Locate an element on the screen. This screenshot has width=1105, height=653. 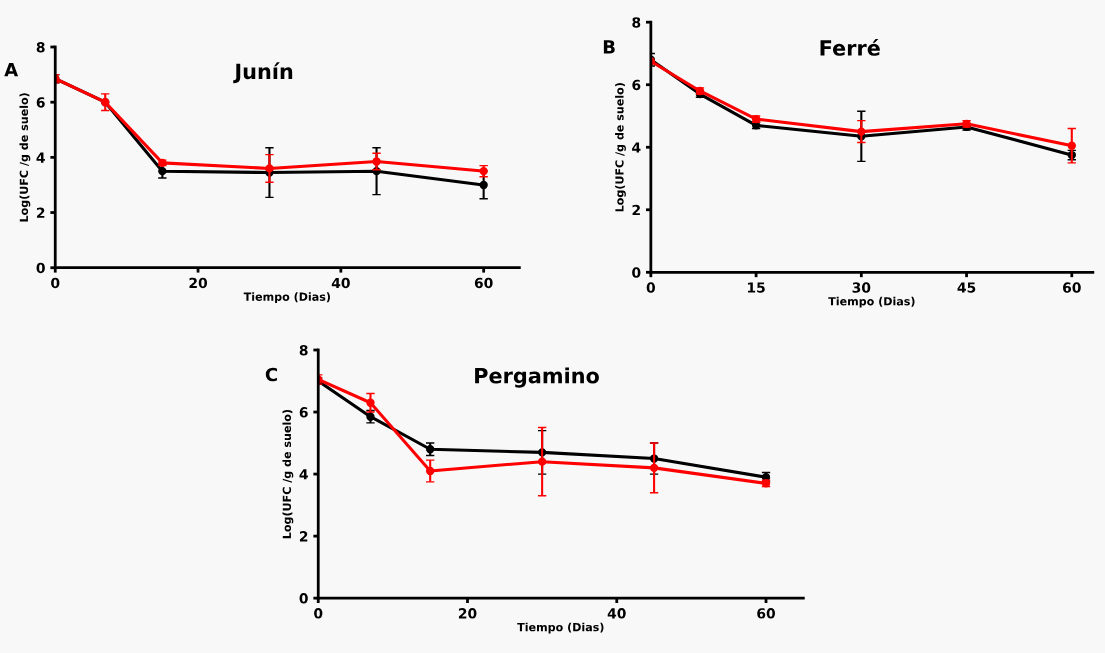
text: A is located at coordinates (11, 70).